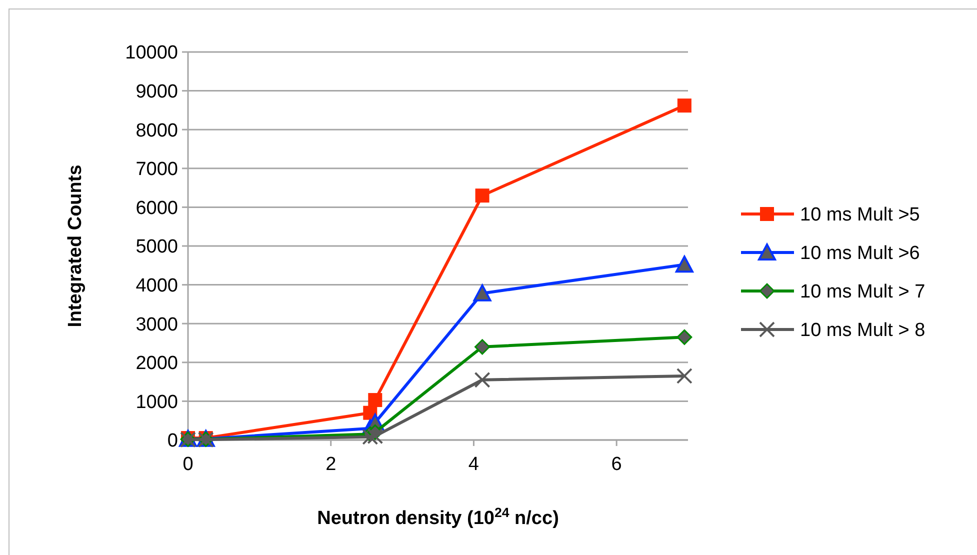  Describe the element at coordinates (172, 441) in the screenshot. I see `y-tick-label: 0` at that location.